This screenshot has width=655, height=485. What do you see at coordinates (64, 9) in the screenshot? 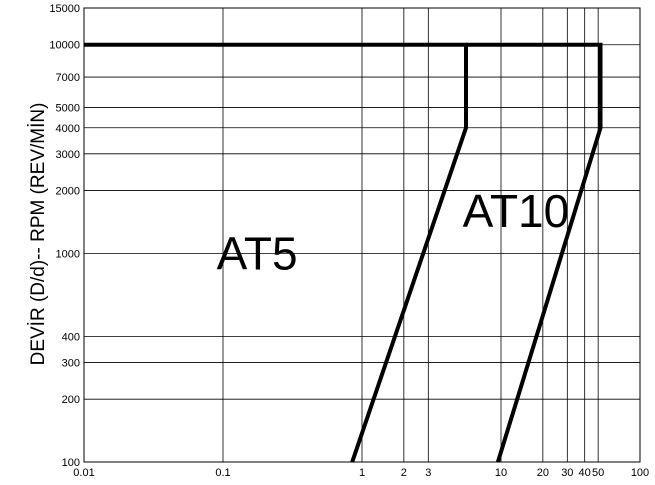
I see `y-tick-label: 15000` at bounding box center [64, 9].